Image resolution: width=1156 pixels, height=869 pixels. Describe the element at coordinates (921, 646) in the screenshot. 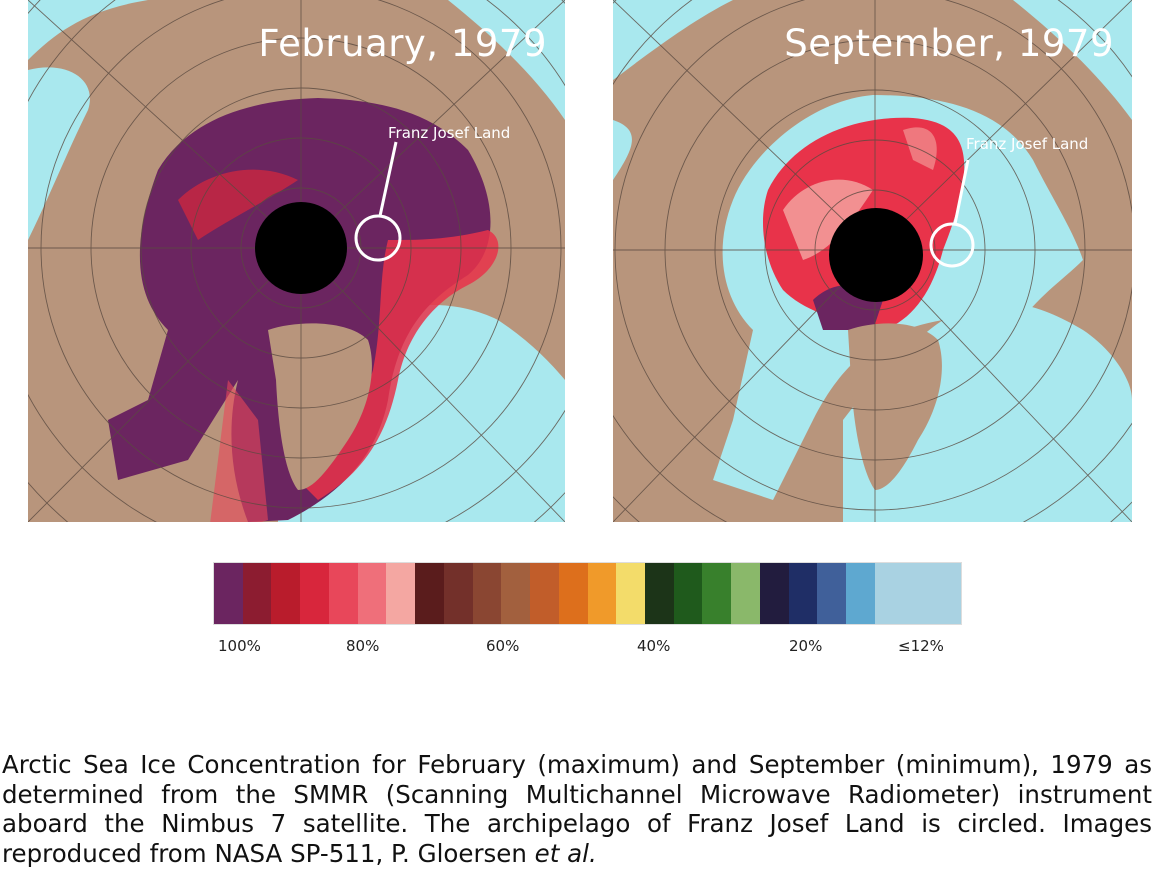

I see `legend-tick-12: ≤12%` at that location.